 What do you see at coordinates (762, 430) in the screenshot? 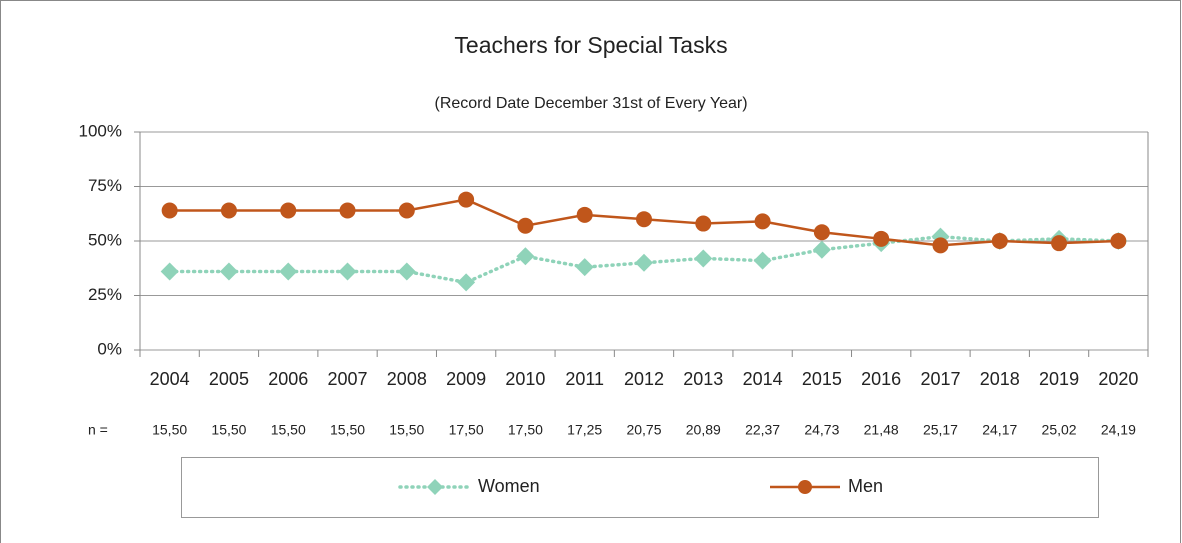
I see `n-value: 22,37` at bounding box center [762, 430].